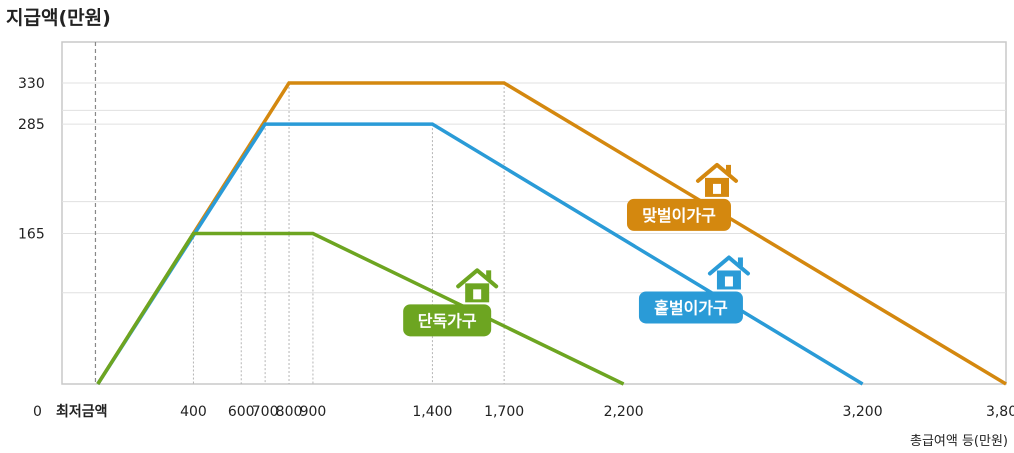 The width and height of the screenshot is (1014, 453). I want to click on x-tick-label: 400, so click(193, 412).